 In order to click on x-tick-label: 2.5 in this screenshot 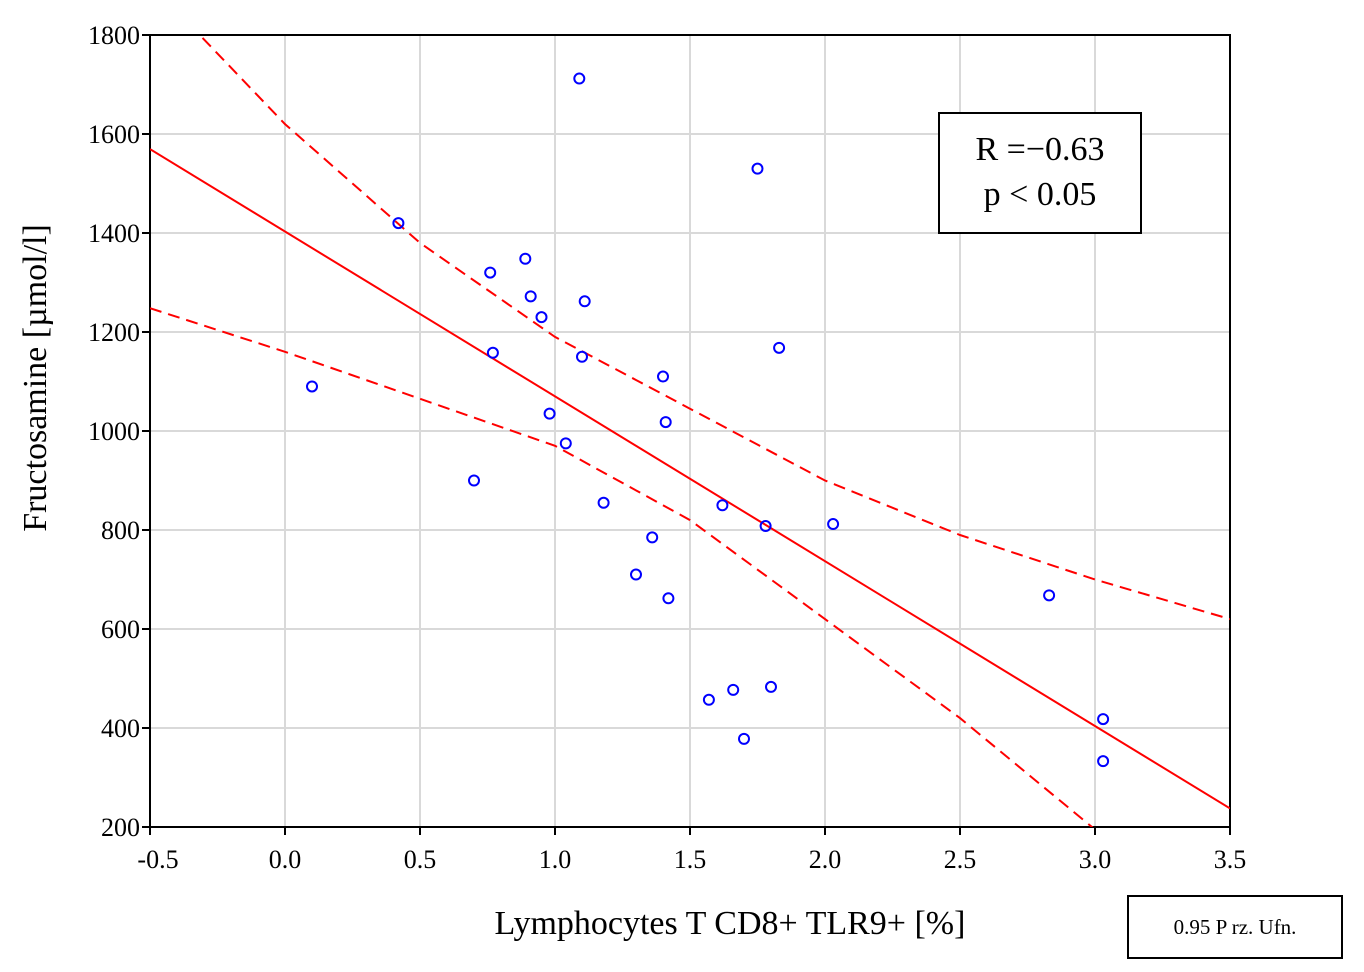, I will do `click(960, 859)`.